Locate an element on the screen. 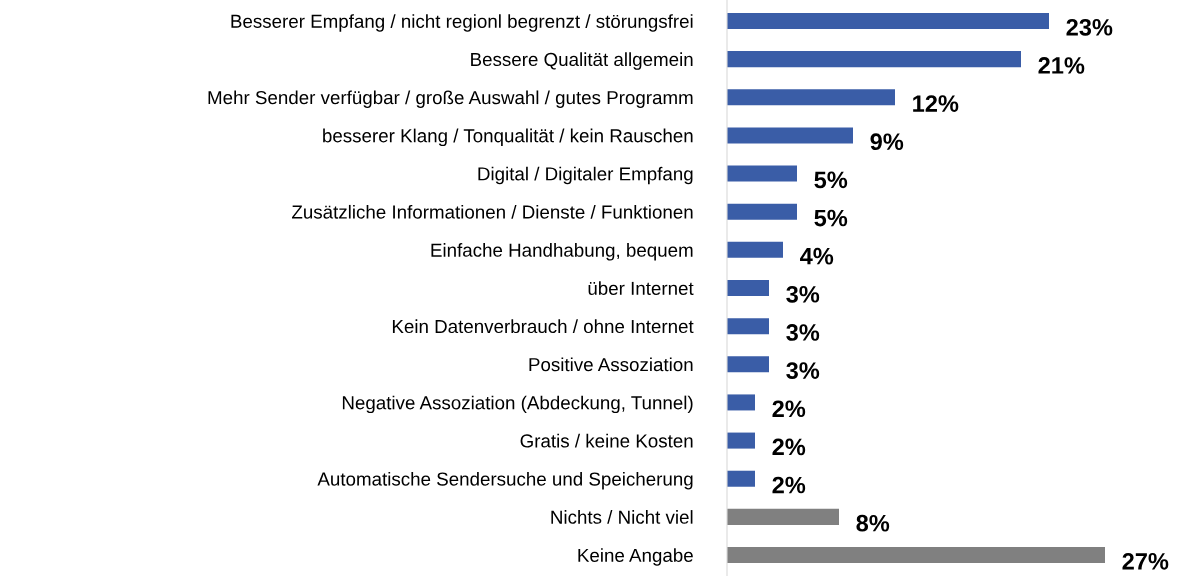  y-tick-label: Nichts / Nicht viel is located at coordinates (622, 517).